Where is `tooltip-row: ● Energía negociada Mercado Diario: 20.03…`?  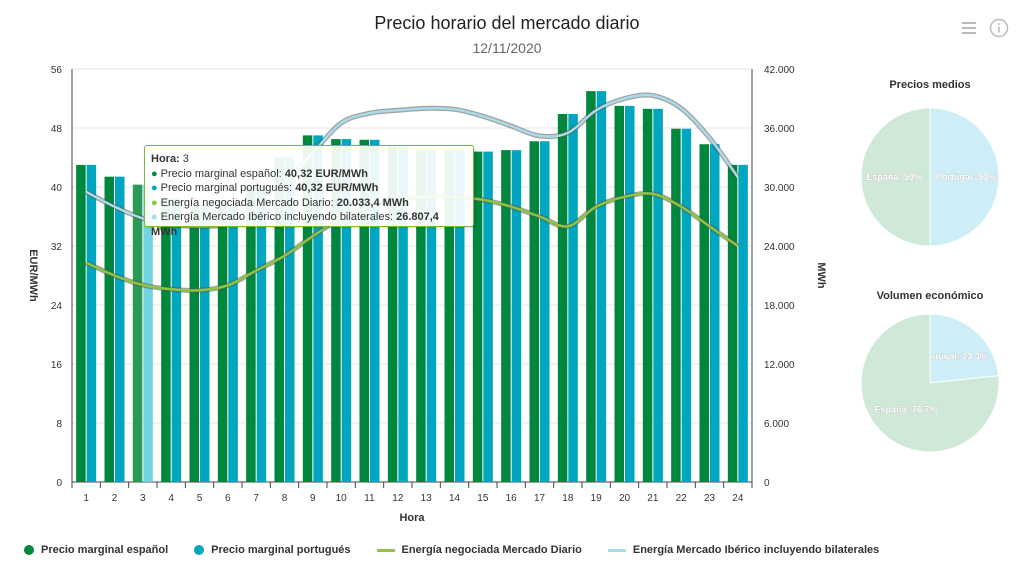
tooltip-row: ● Energía negociada Mercado Diario: 20.03… is located at coordinates (280, 202).